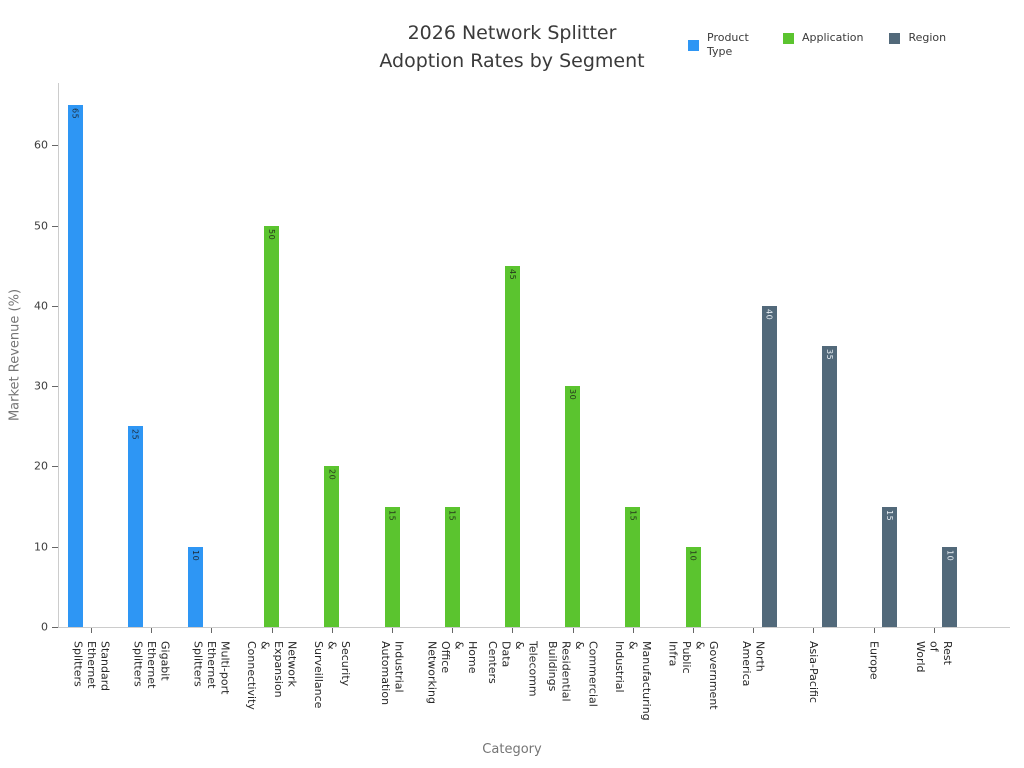  What do you see at coordinates (91, 666) in the screenshot?
I see `x-tick-label: Standard Ethernet Splitters` at bounding box center [91, 666].